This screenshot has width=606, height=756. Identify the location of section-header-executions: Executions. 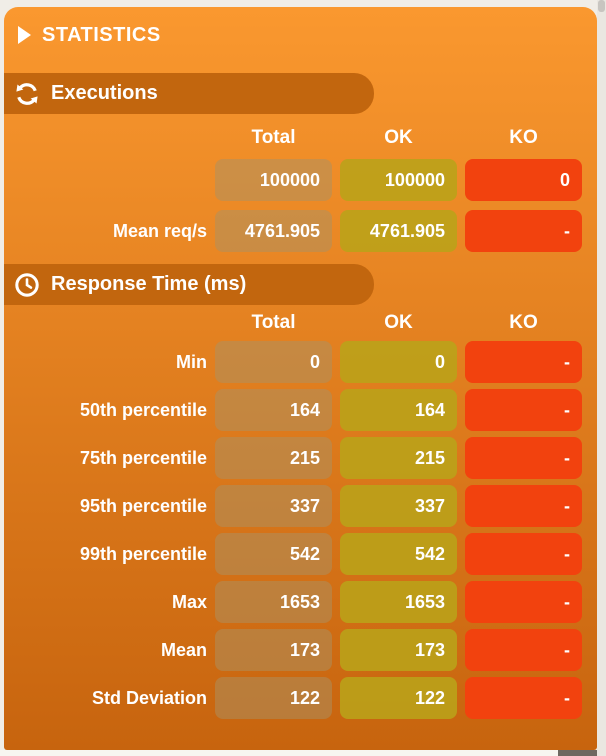
(189, 93).